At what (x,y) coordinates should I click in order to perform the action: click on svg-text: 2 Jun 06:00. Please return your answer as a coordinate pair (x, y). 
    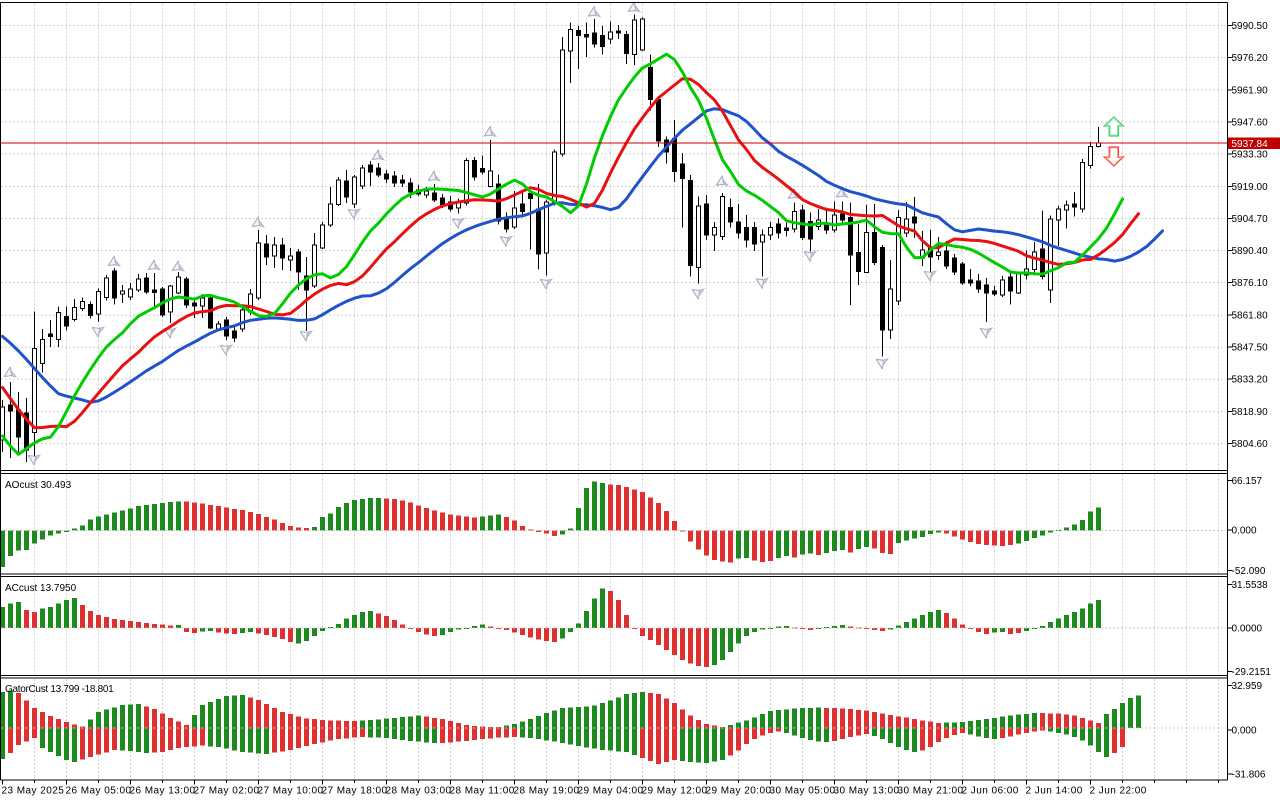
    Looking at the image, I should click on (990, 791).